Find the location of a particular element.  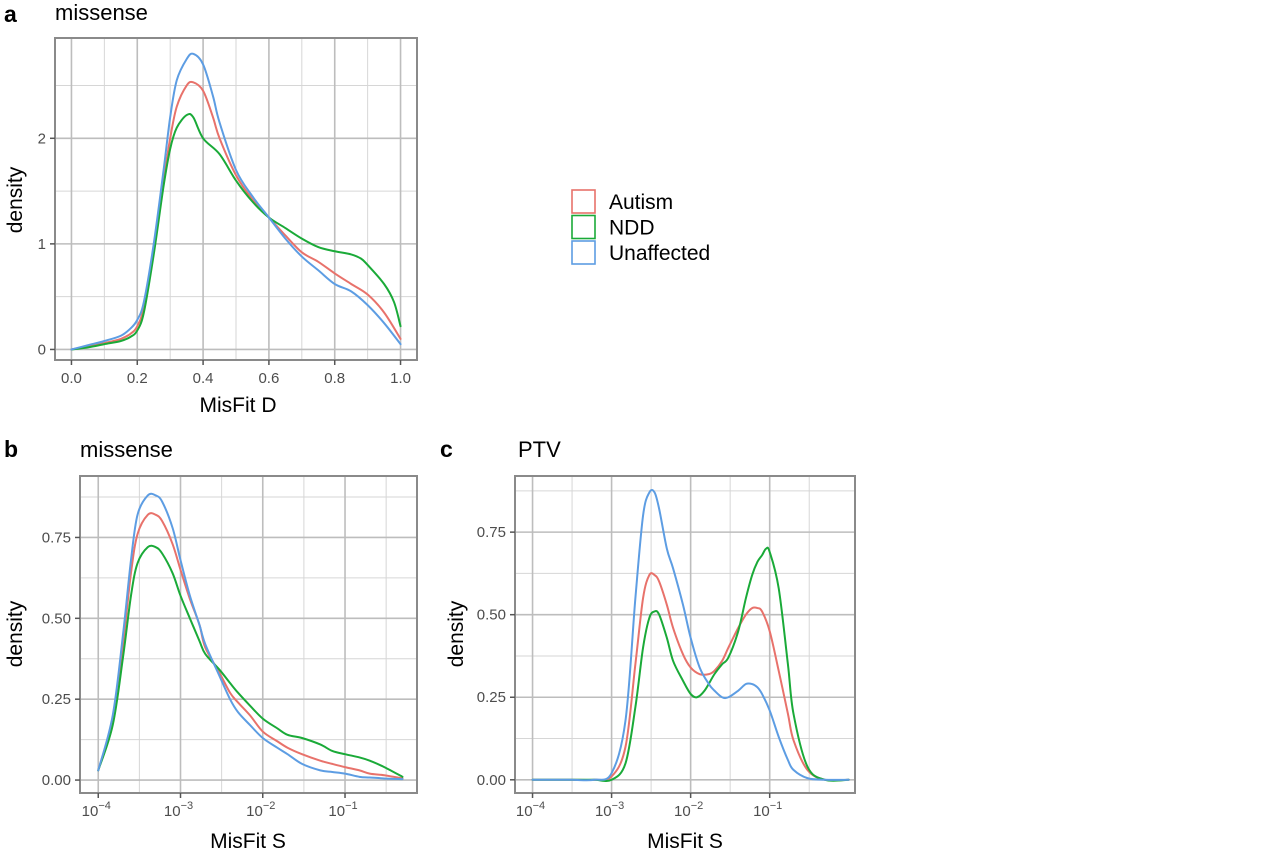

x-tick-label: 1.0 is located at coordinates (400, 378).